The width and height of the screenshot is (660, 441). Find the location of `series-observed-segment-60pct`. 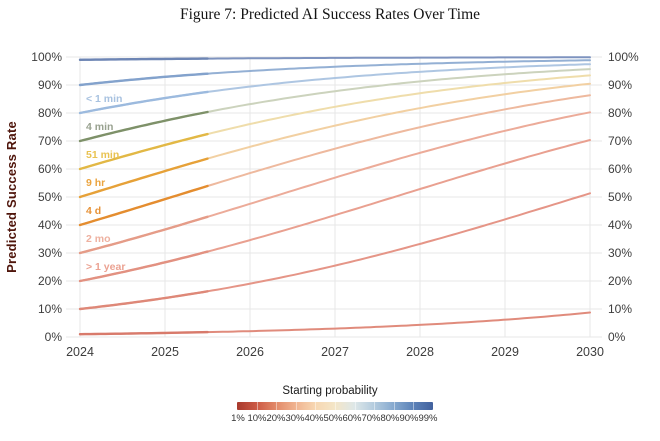

series-observed-segment-60pct is located at coordinates (143, 151).